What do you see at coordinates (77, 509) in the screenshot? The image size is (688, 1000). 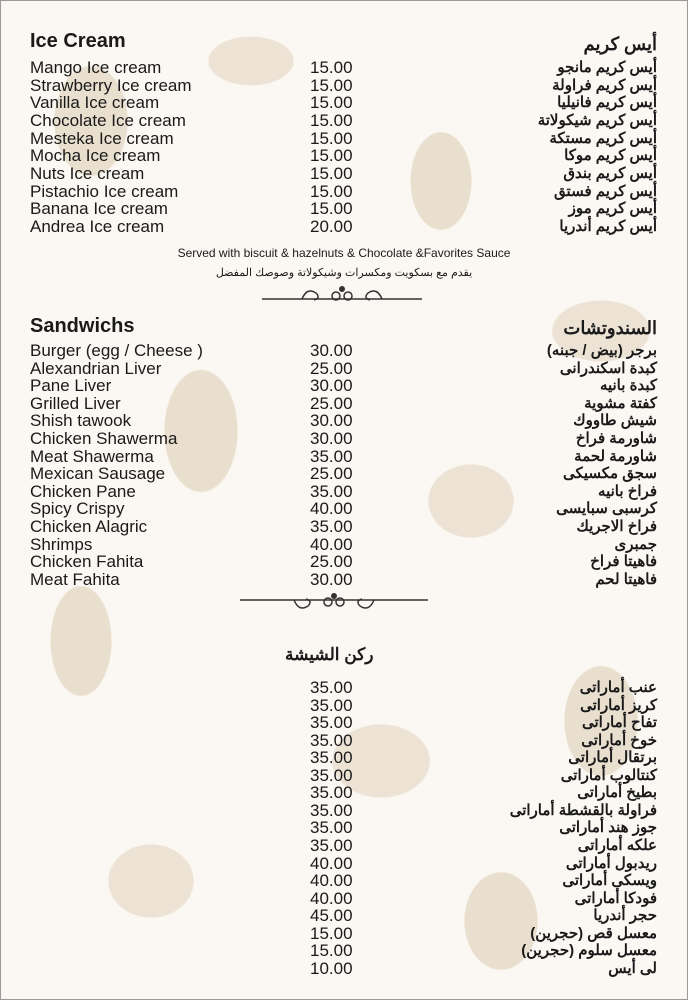 I see `item-name: Spicy Crispy` at bounding box center [77, 509].